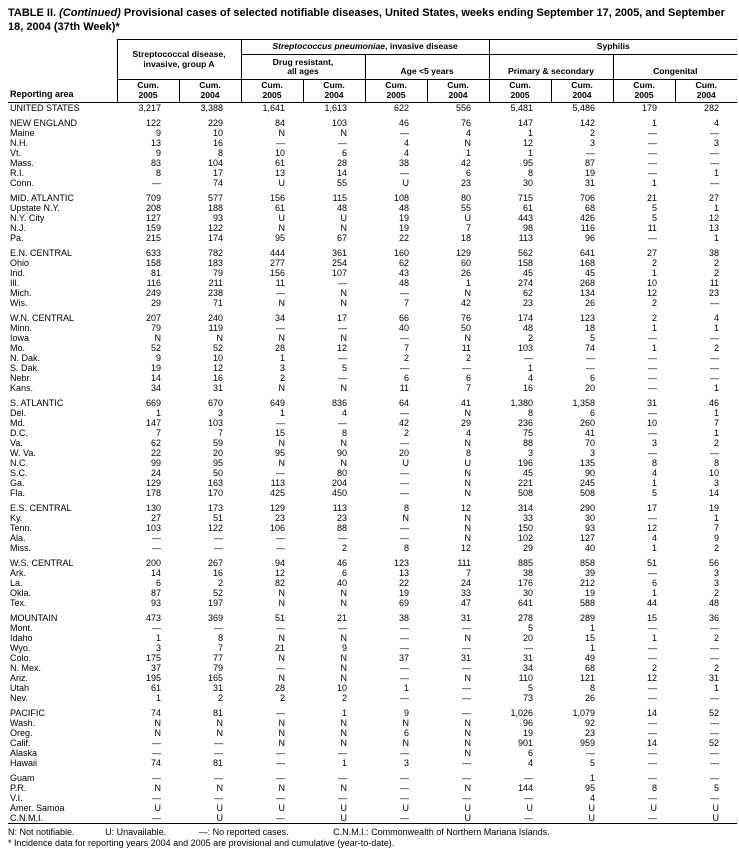  I want to click on cell: 9, so click(158, 153).